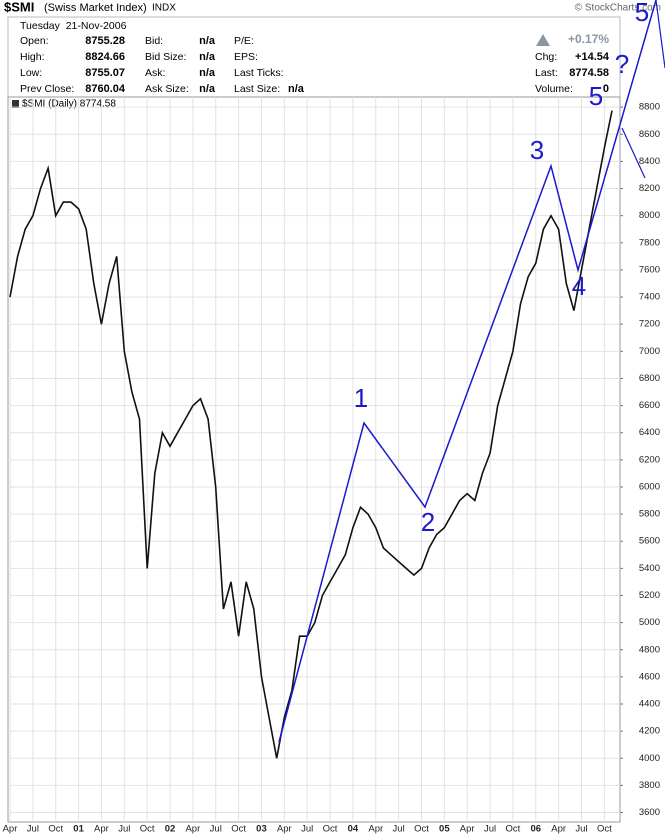 Image resolution: width=665 pixels, height=838 pixels. Describe the element at coordinates (361, 398) in the screenshot. I see `wave-label: 1` at that location.